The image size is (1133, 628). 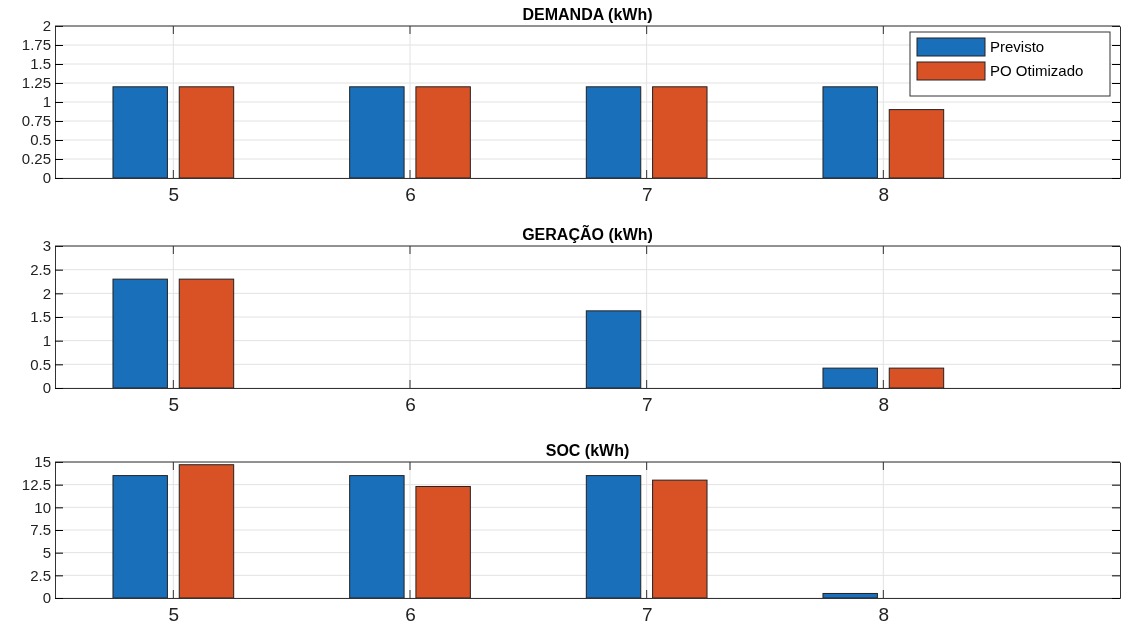 I want to click on legend-label: Previsto, so click(x=1017, y=46).